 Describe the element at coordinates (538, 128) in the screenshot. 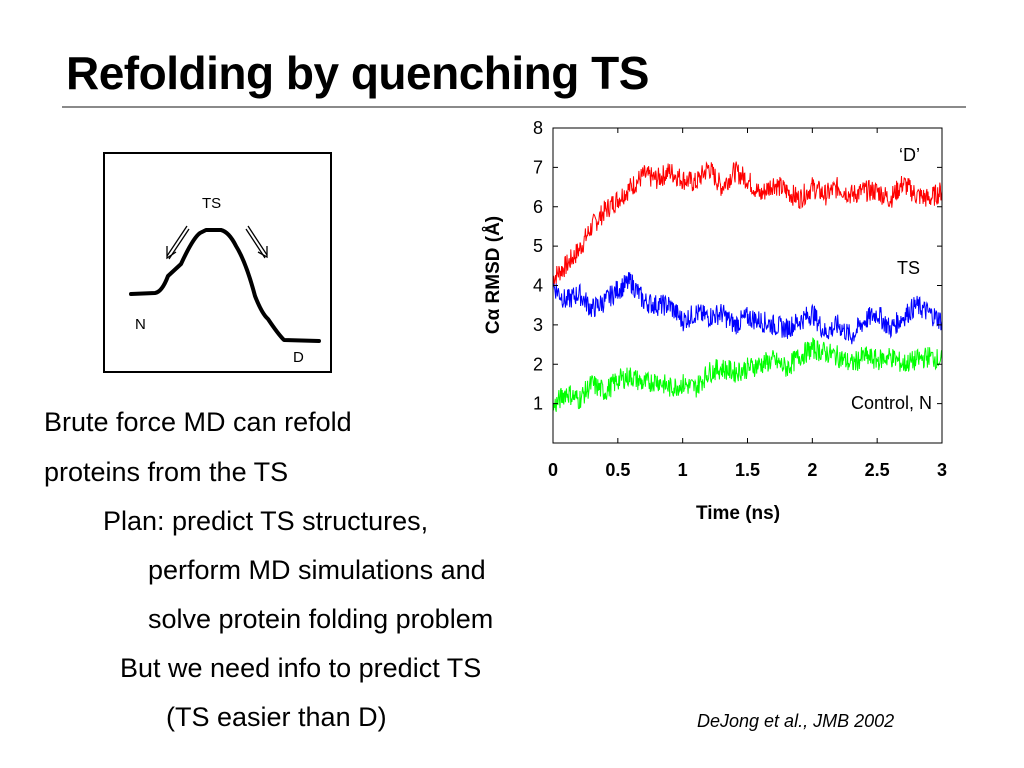

I see `y-tick-label: 8` at that location.